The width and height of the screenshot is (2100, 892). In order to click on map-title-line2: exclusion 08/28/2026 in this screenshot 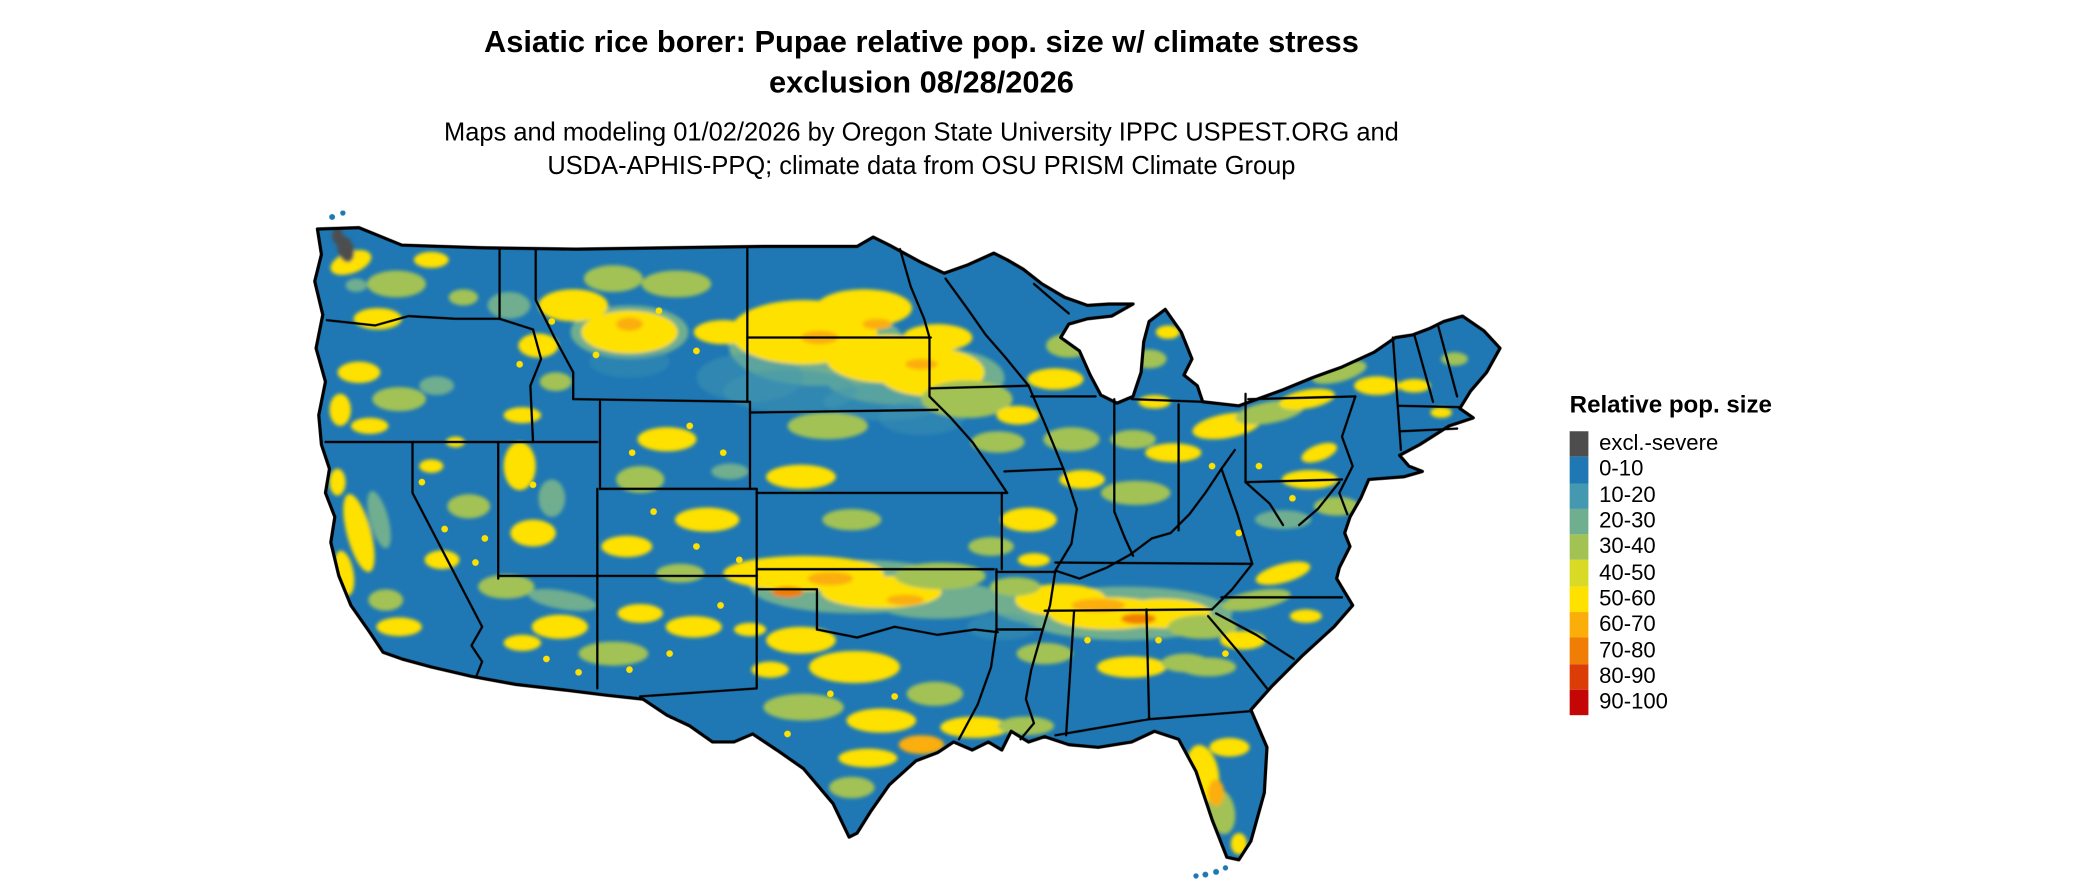, I will do `click(921, 82)`.